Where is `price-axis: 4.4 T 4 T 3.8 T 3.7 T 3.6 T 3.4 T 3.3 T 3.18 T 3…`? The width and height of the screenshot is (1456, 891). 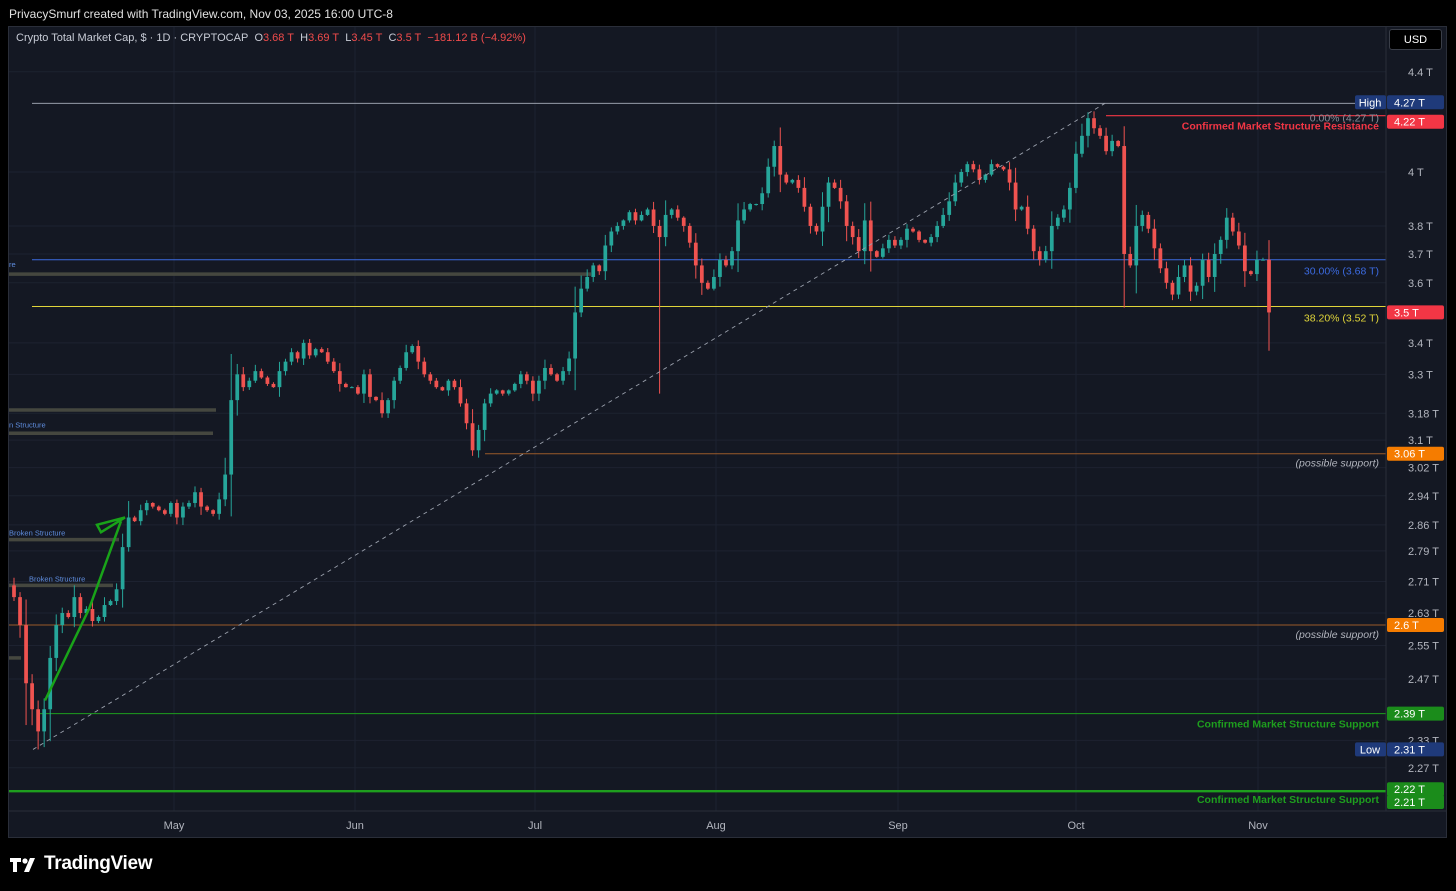
price-axis: 4.4 T 4 T 3.8 T 3.7 T 3.6 T 3.4 T 3.3 T 3.18 T 3… is located at coordinates (1399, 419).